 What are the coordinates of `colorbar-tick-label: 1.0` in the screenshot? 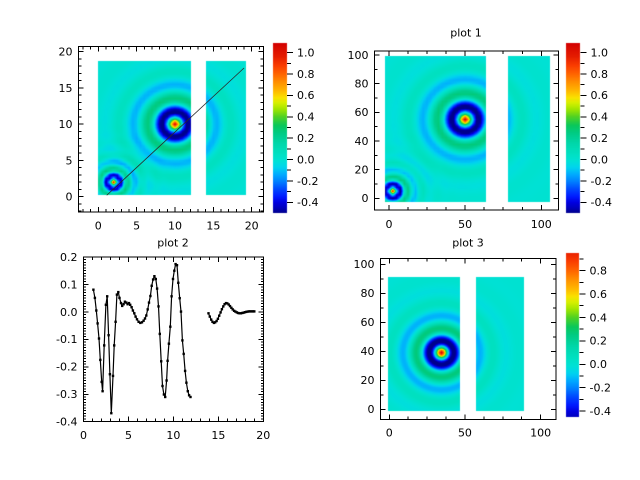 It's located at (600, 52).